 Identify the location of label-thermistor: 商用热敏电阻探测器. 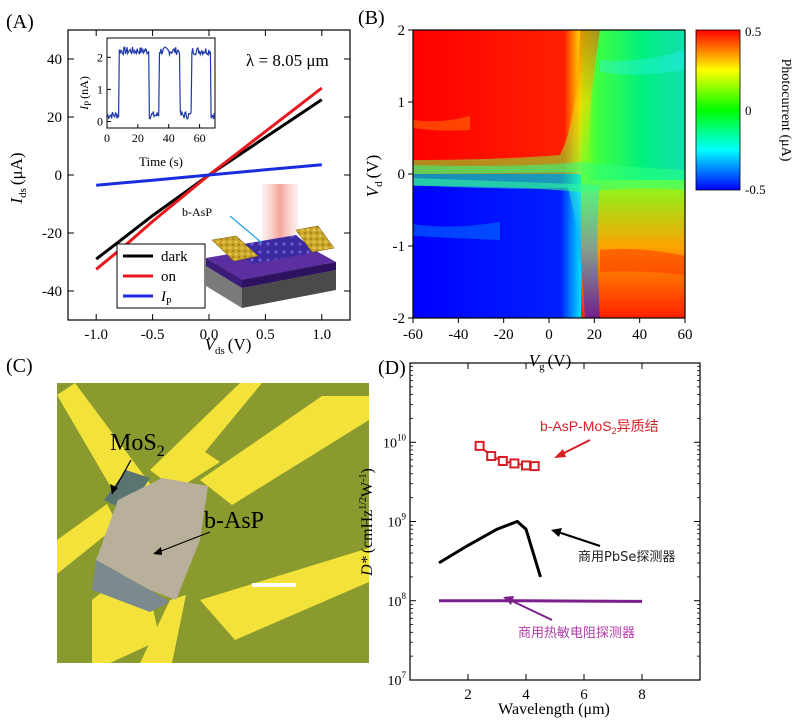
(576, 633).